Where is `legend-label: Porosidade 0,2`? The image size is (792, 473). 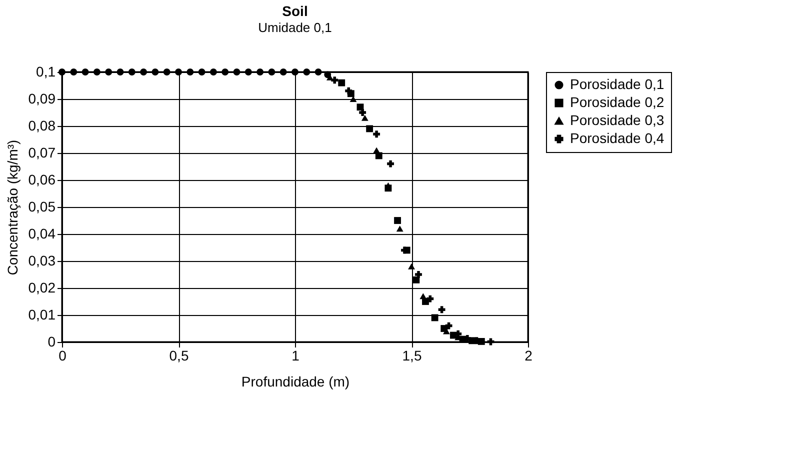 legend-label: Porosidade 0,2 is located at coordinates (617, 102).